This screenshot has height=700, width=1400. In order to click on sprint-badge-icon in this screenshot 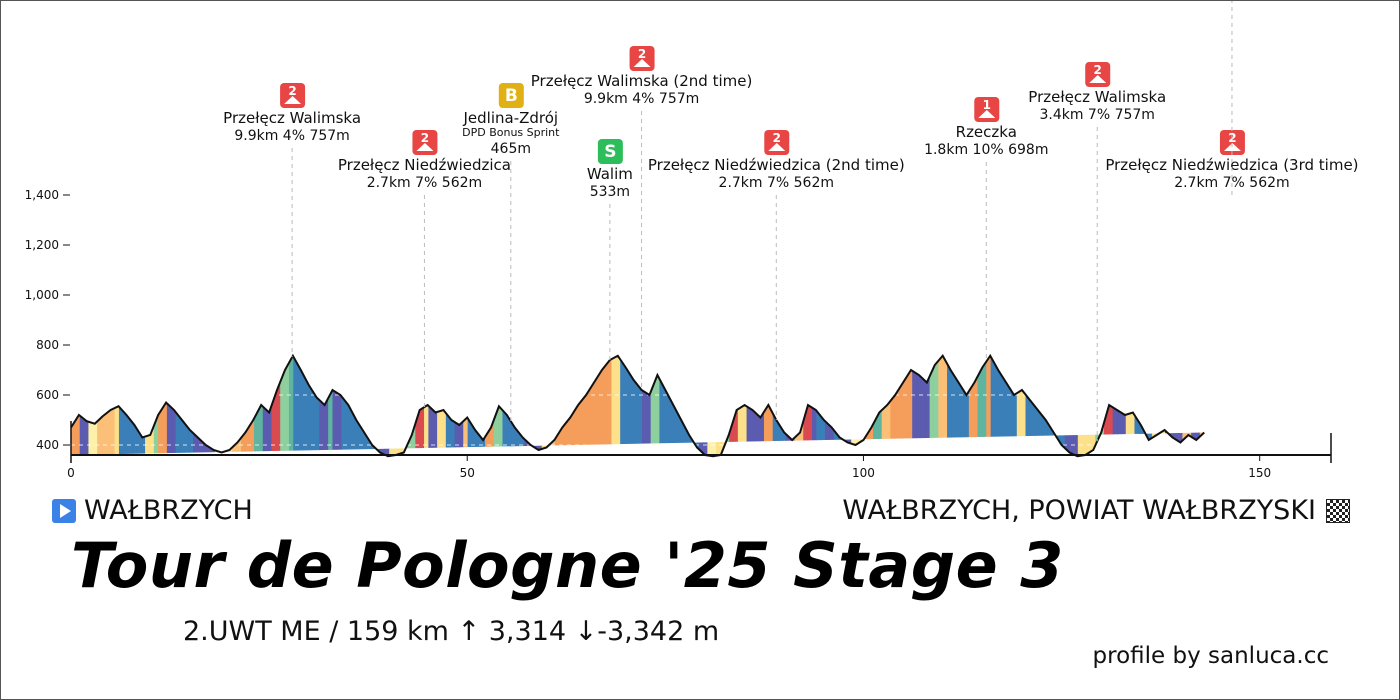, I will do `click(610, 151)`.